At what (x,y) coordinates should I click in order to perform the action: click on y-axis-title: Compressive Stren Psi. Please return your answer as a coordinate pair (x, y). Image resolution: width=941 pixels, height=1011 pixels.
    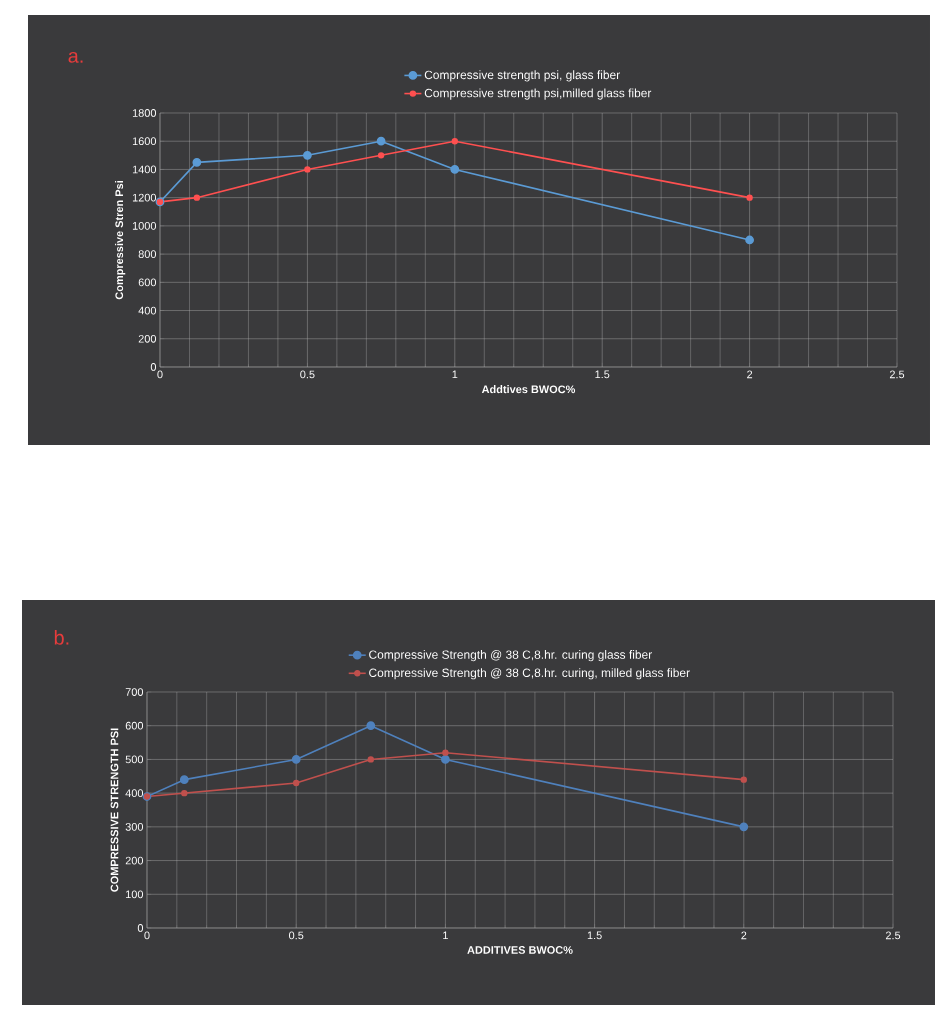
    Looking at the image, I should click on (120, 240).